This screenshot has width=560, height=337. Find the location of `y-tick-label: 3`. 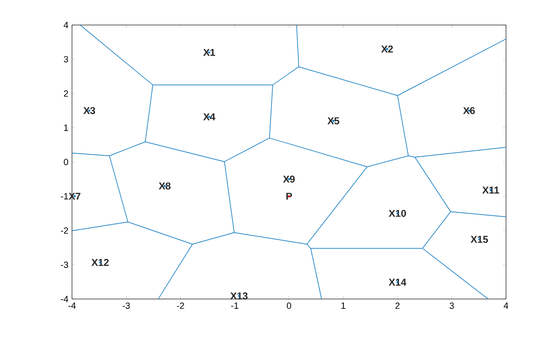

y-tick-label: 3 is located at coordinates (66, 59).